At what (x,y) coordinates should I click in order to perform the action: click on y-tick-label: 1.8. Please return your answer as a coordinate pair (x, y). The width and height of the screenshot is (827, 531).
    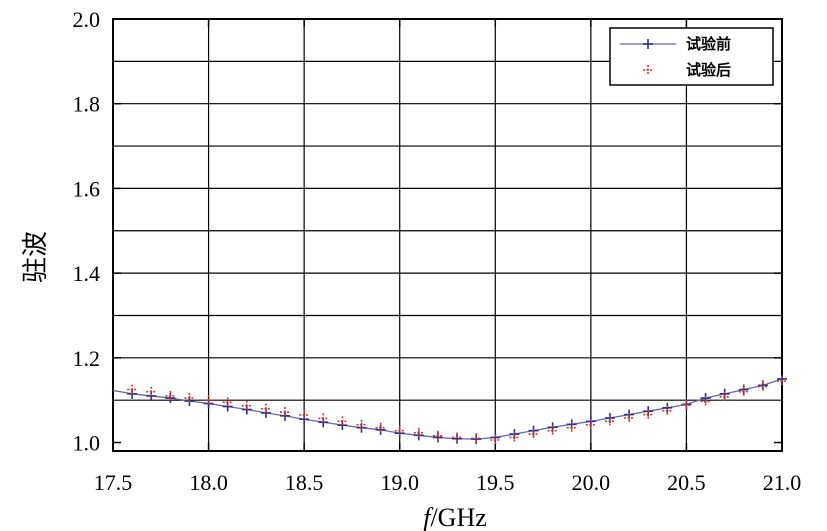
    Looking at the image, I should click on (87, 104).